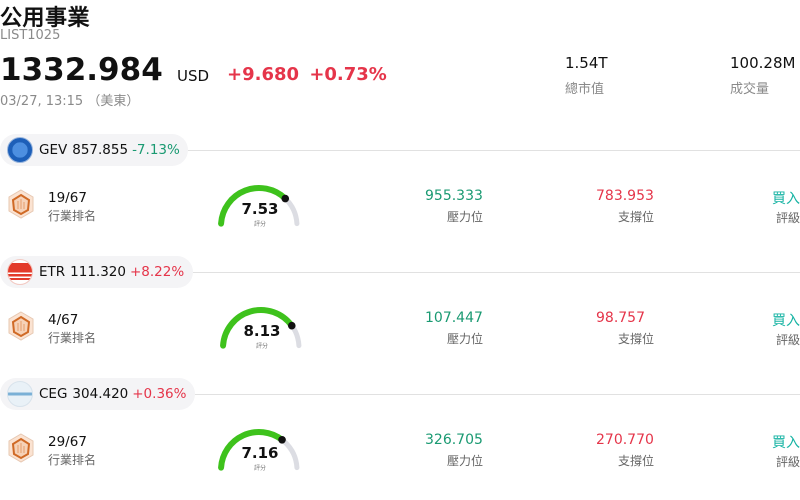  What do you see at coordinates (454, 318) in the screenshot?
I see `resistance-value: 107.447` at bounding box center [454, 318].